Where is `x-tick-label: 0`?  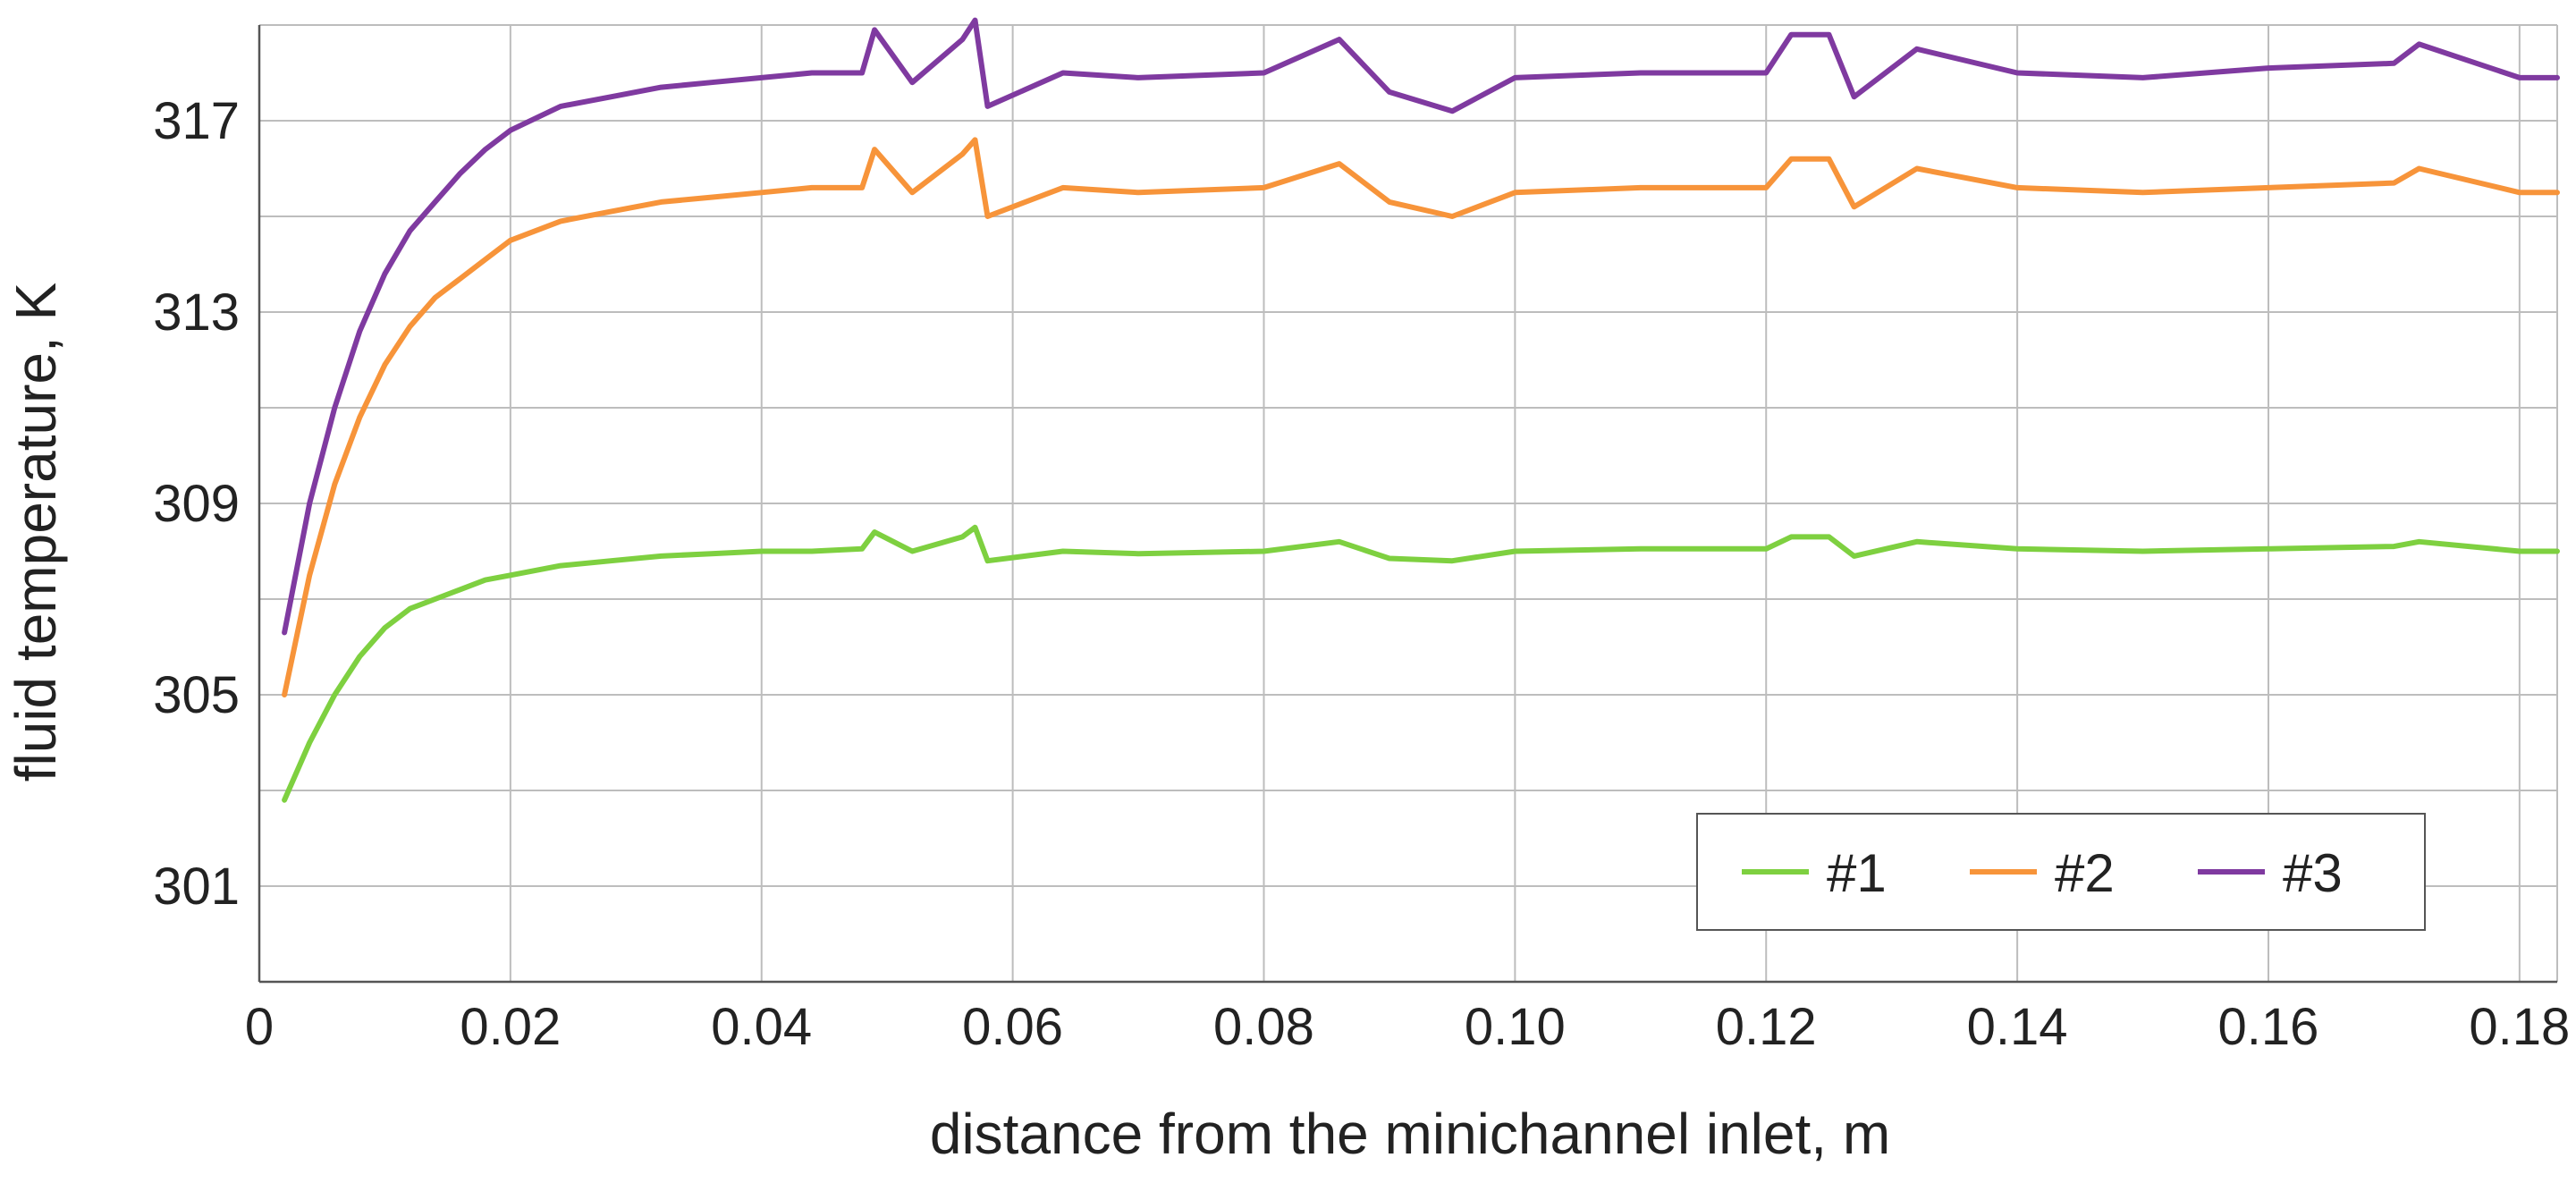 x-tick-label: 0 is located at coordinates (259, 1027).